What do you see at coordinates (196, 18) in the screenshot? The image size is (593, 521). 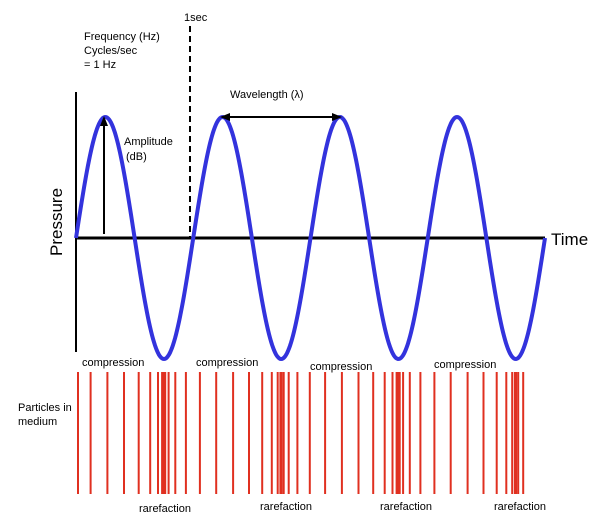 I see `one-second-label: 1sec` at bounding box center [196, 18].